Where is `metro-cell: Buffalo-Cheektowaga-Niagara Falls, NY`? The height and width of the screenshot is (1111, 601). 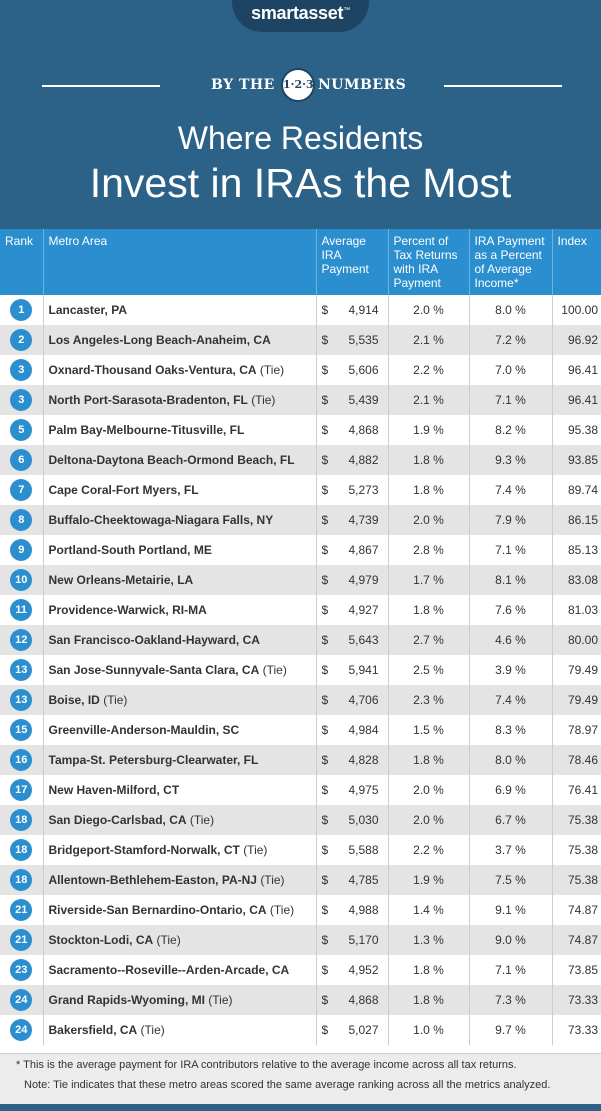 metro-cell: Buffalo-Cheektowaga-Niagara Falls, NY is located at coordinates (180, 520).